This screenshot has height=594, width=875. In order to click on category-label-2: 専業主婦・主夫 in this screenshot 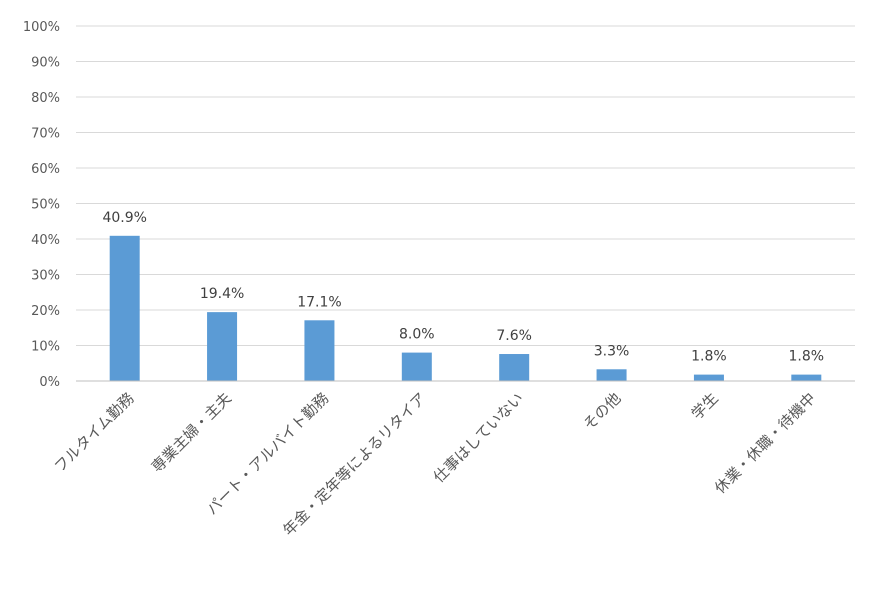, I will do `click(191, 432)`.